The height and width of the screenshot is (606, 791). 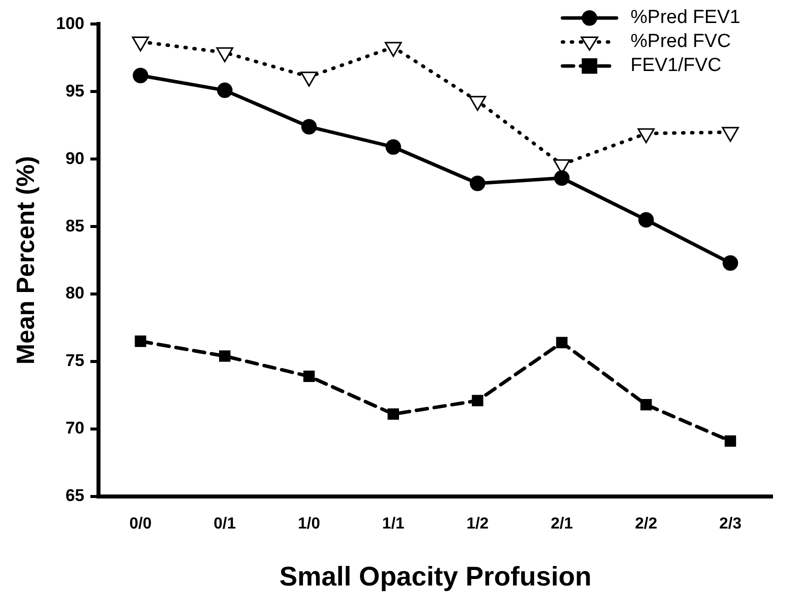 What do you see at coordinates (435, 576) in the screenshot?
I see `x-axis-title: Small Opacity Profusion` at bounding box center [435, 576].